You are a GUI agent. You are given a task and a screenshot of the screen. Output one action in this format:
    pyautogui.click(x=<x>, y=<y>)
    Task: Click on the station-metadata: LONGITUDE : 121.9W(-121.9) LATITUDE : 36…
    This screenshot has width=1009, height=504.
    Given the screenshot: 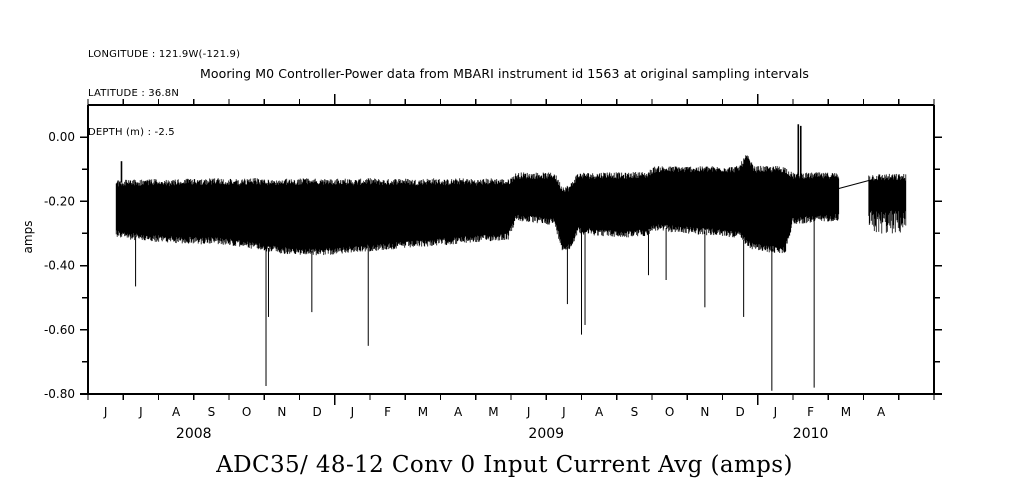 What is the action you would take?
    pyautogui.click(x=164, y=87)
    